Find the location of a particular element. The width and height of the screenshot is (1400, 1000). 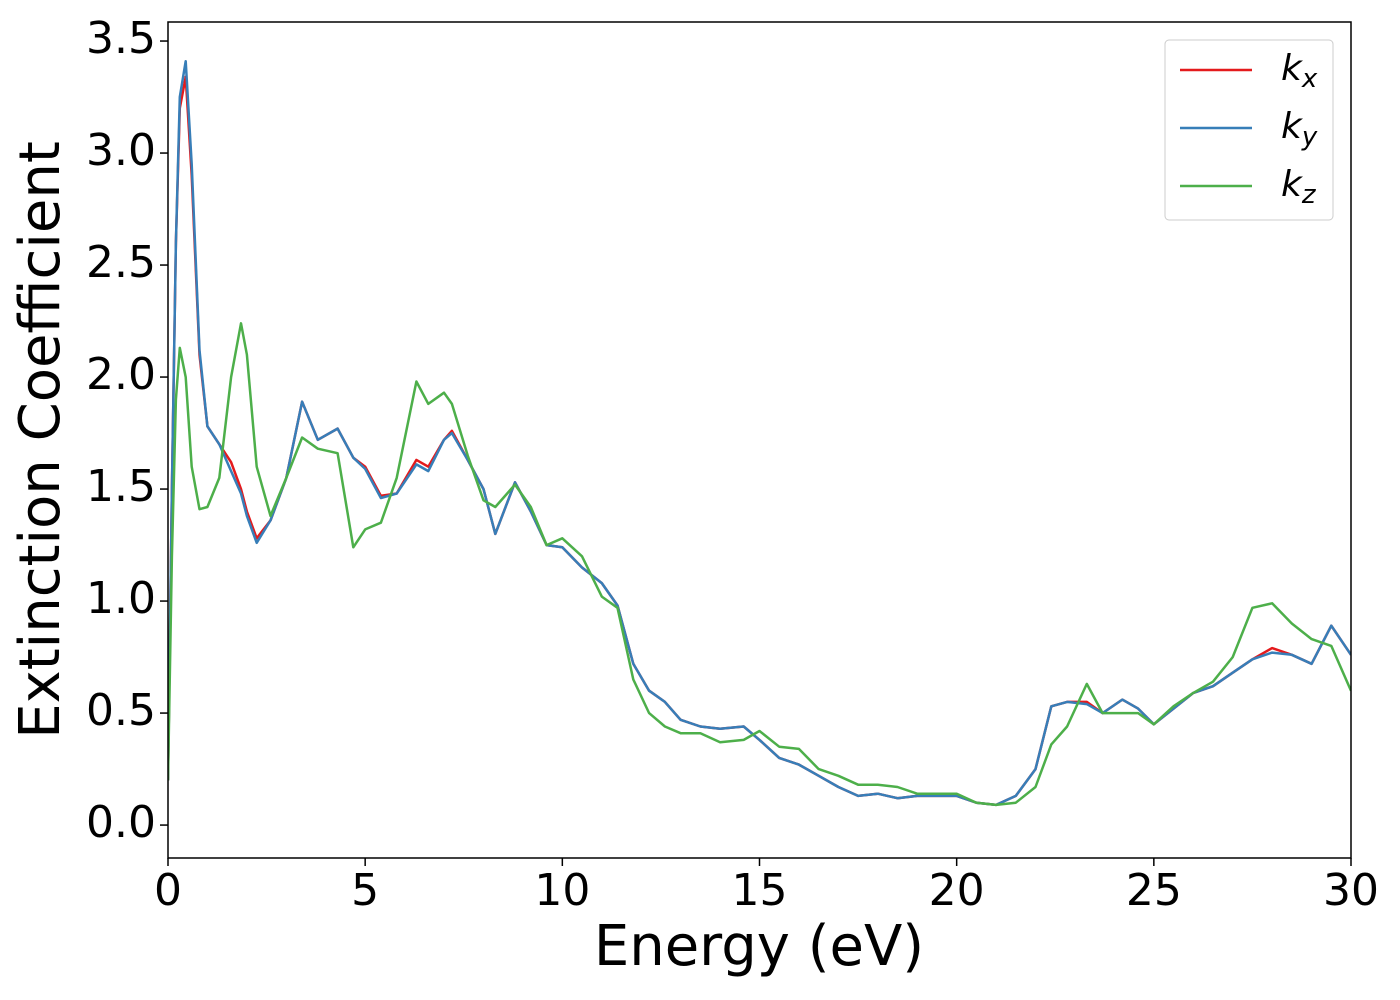

legend-box is located at coordinates (1249, 130).